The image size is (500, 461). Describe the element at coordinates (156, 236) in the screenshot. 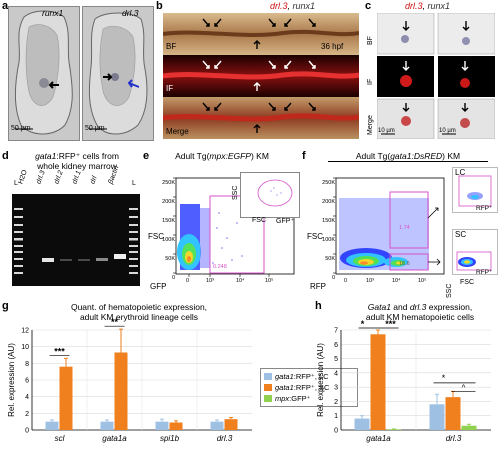

I see `panel-e-y-axis-label: FSC` at that location.